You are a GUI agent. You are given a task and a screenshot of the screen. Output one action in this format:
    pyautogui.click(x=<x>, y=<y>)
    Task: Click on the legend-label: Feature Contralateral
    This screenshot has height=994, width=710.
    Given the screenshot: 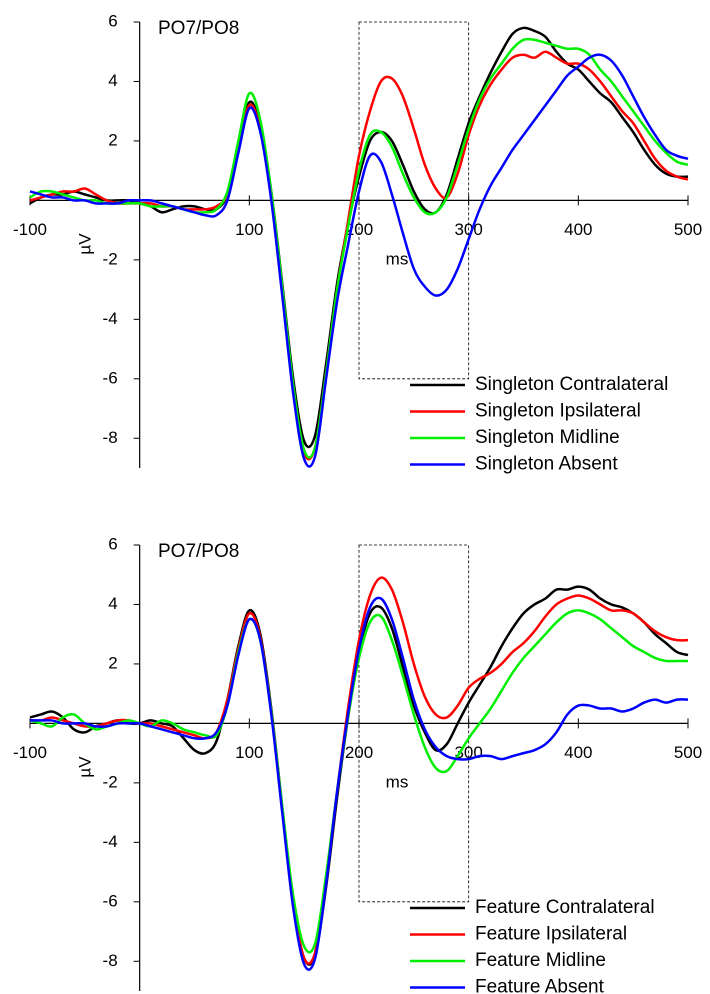 What is the action you would take?
    pyautogui.click(x=565, y=907)
    